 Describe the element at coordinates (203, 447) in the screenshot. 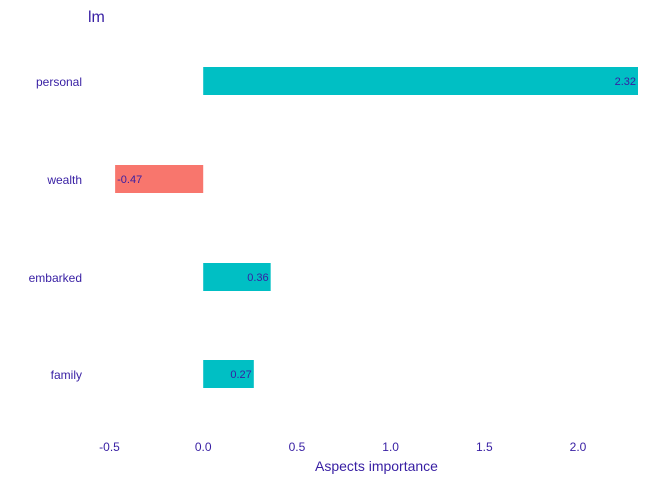

I see `x-tick-label: 0.0` at that location.